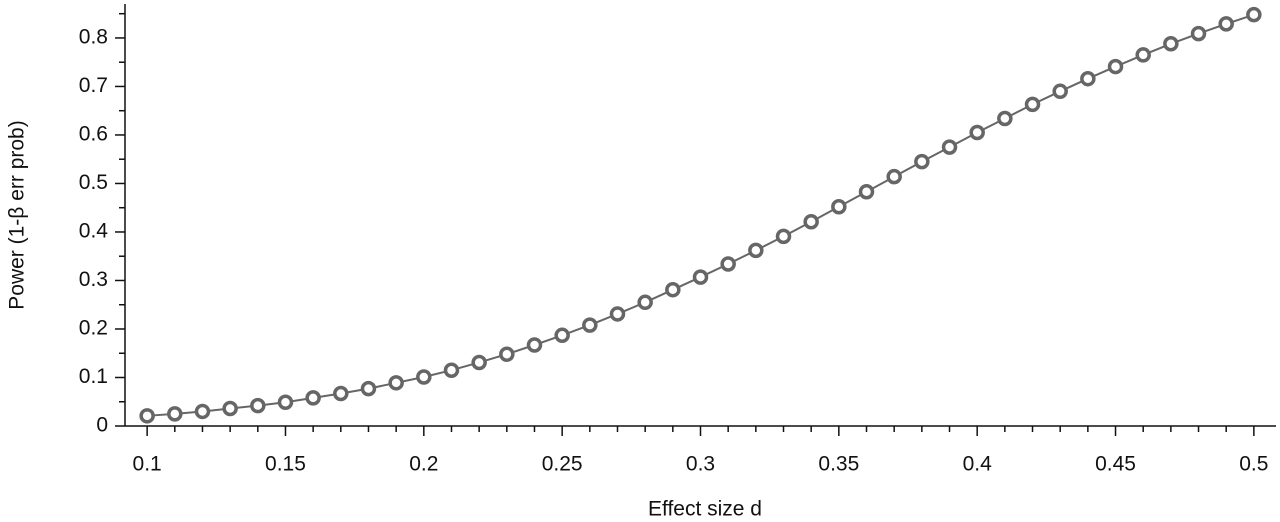  I want to click on y-tick-label: 0.4, so click(94, 231).